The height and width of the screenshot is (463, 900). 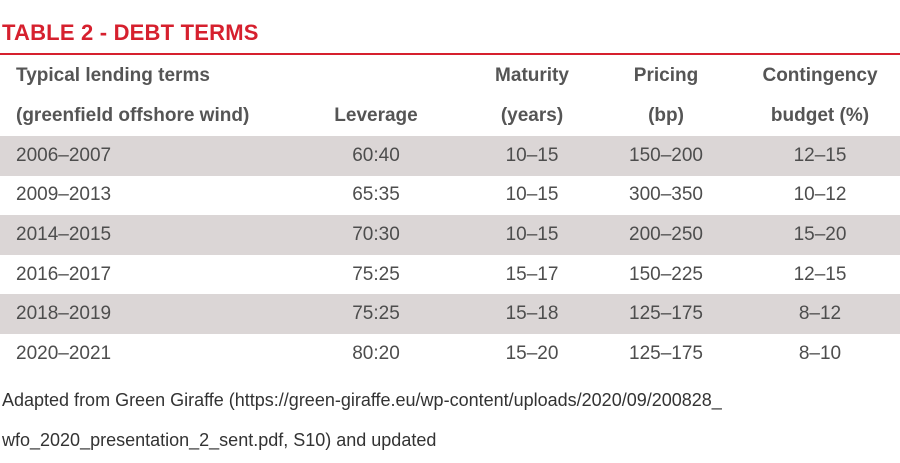 What do you see at coordinates (666, 274) in the screenshot?
I see `cell-pricing: 150–225` at bounding box center [666, 274].